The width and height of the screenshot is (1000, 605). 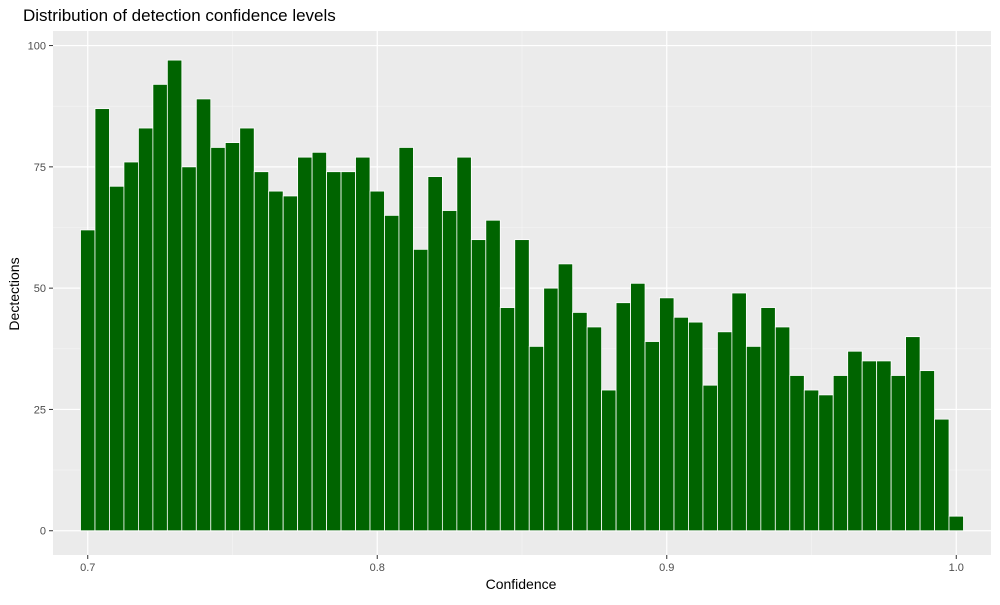 I want to click on x-tick-label: 0.8, so click(x=377, y=568).